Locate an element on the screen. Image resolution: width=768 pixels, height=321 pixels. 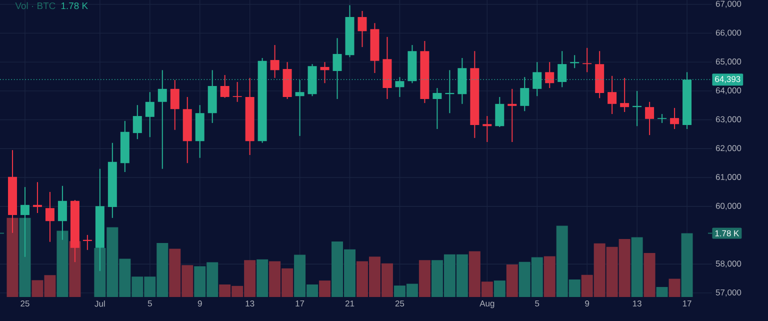
ref-line-label: 64,393 is located at coordinates (727, 80).